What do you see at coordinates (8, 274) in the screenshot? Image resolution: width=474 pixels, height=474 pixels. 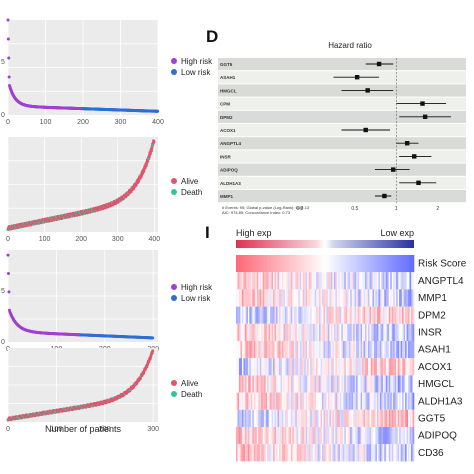 I see `patient-point` at bounding box center [8, 274].